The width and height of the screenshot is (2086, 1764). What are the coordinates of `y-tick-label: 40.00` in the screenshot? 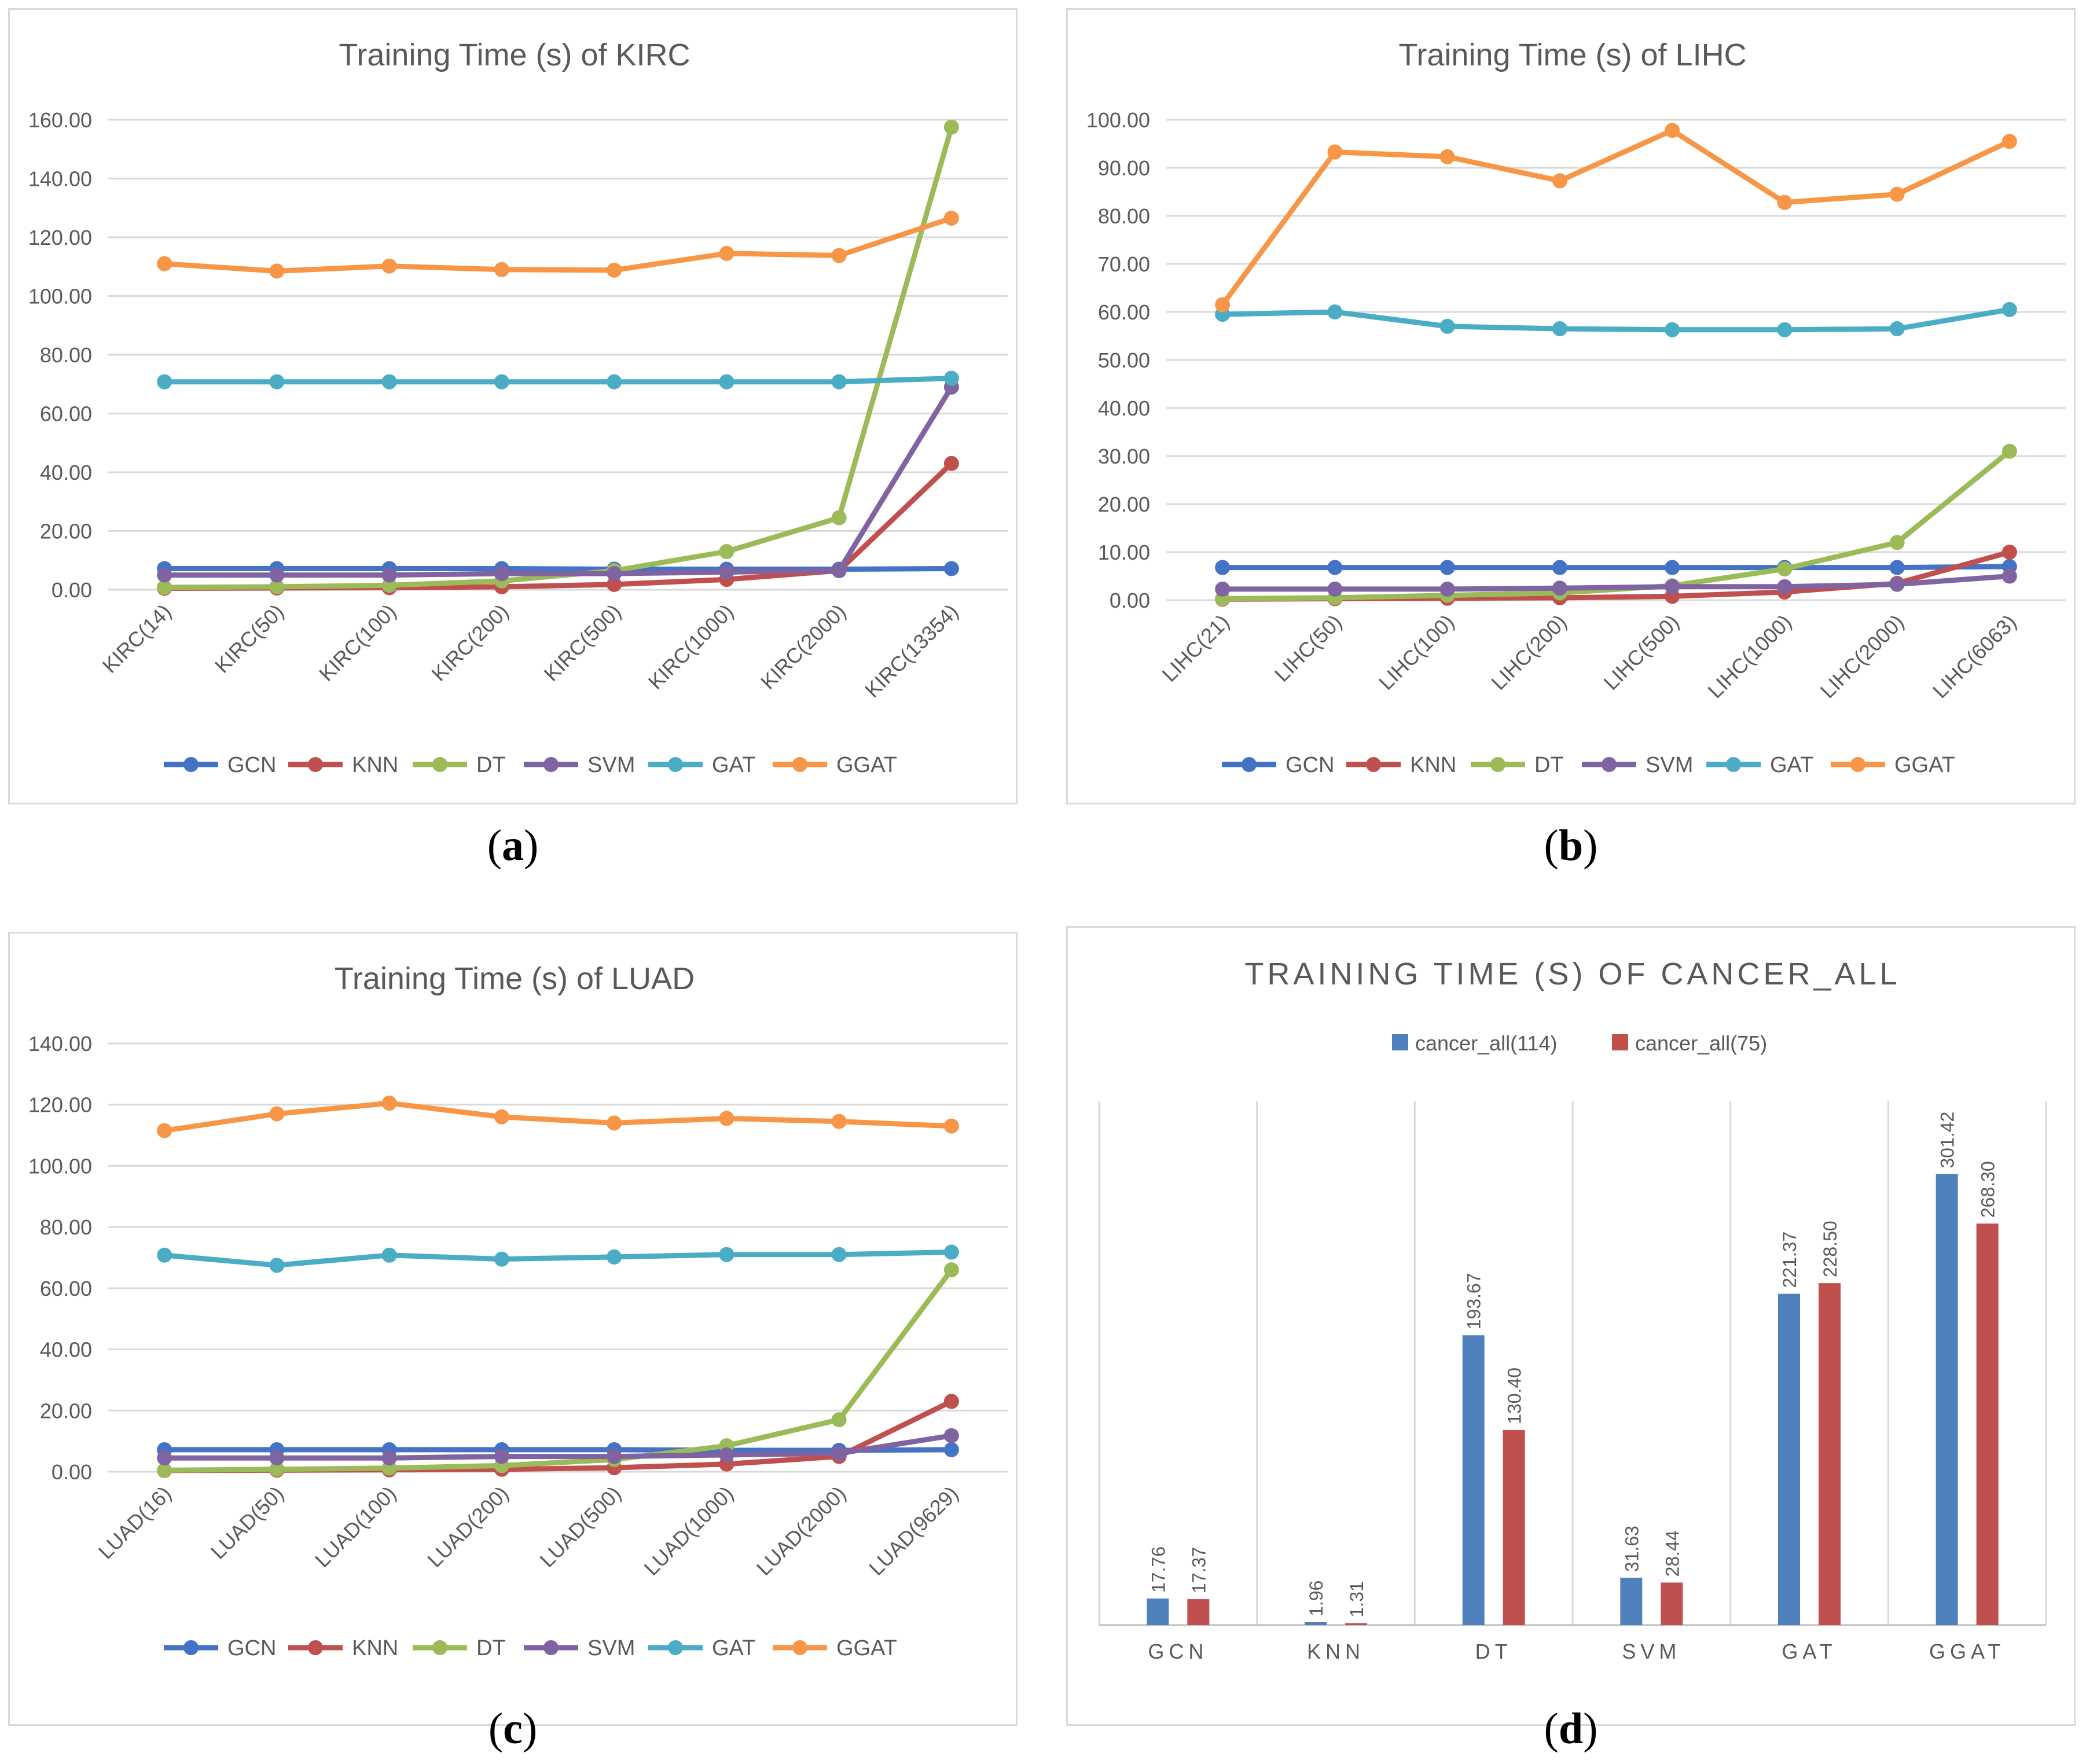 It's located at (1124, 408).